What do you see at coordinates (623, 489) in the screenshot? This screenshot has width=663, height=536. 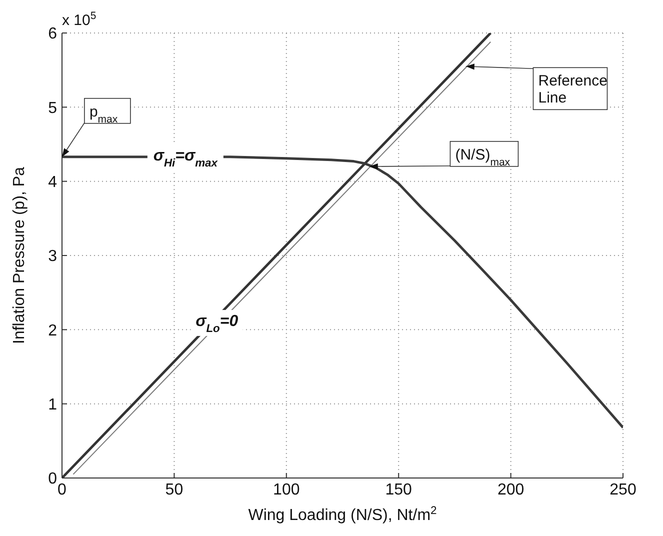 I see `x-tick-label: 250` at bounding box center [623, 489].